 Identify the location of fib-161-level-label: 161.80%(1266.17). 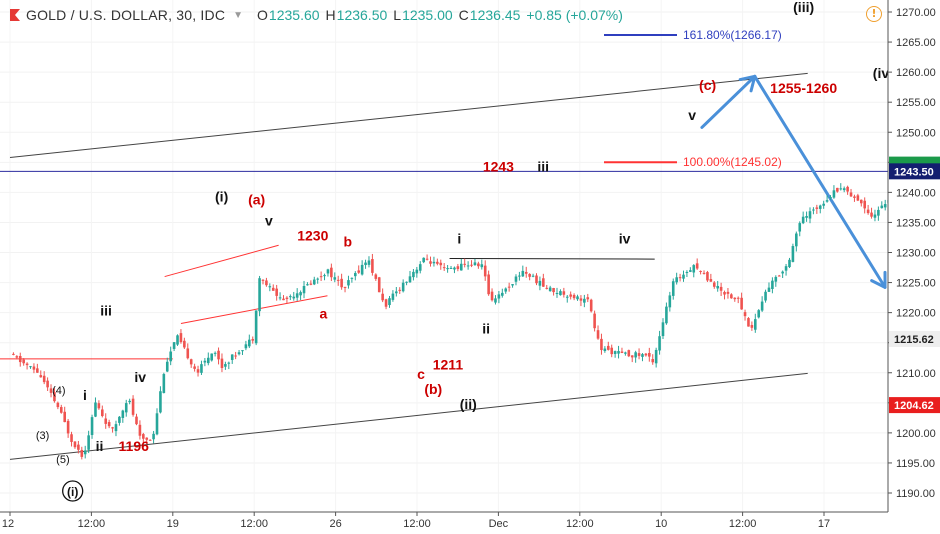
(732, 35).